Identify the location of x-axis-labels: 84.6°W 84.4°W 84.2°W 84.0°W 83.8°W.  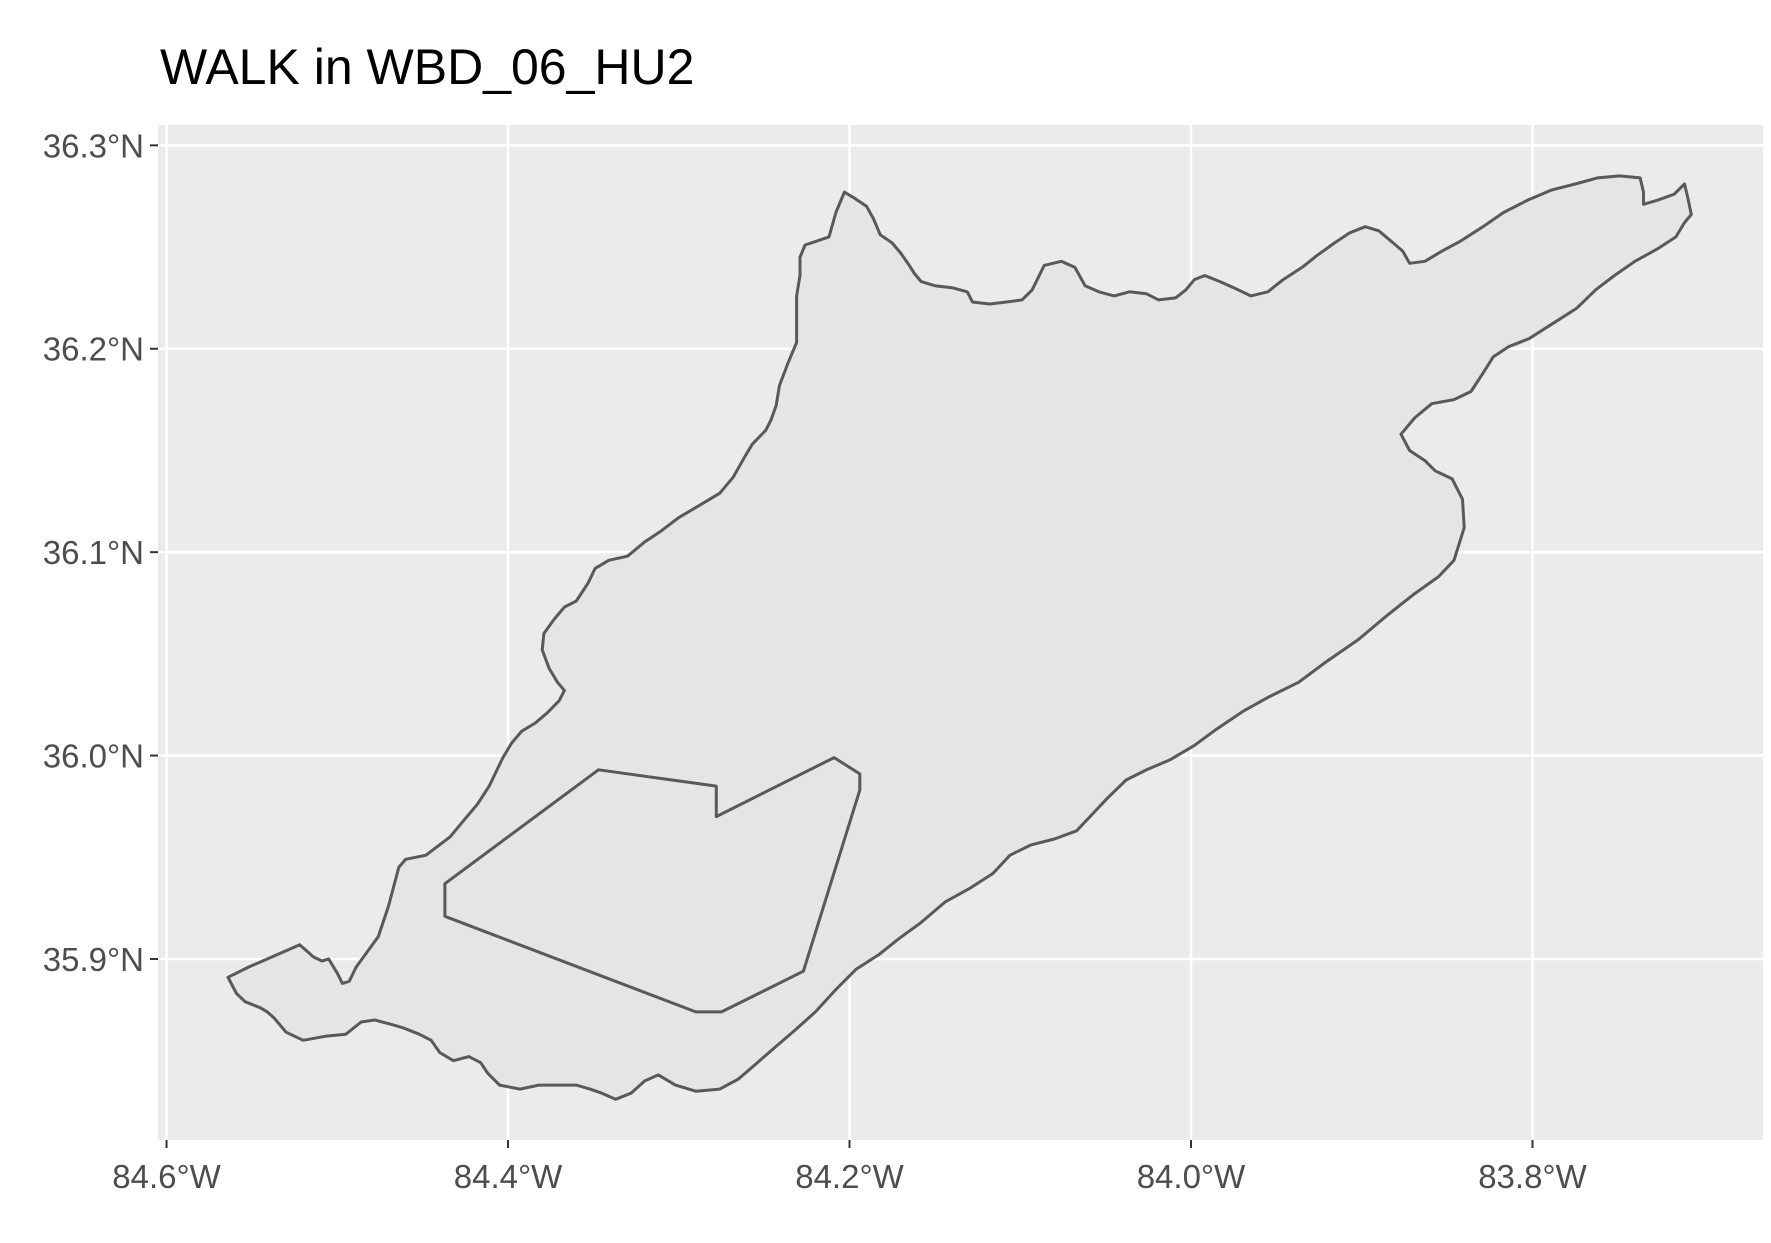
(849, 1176).